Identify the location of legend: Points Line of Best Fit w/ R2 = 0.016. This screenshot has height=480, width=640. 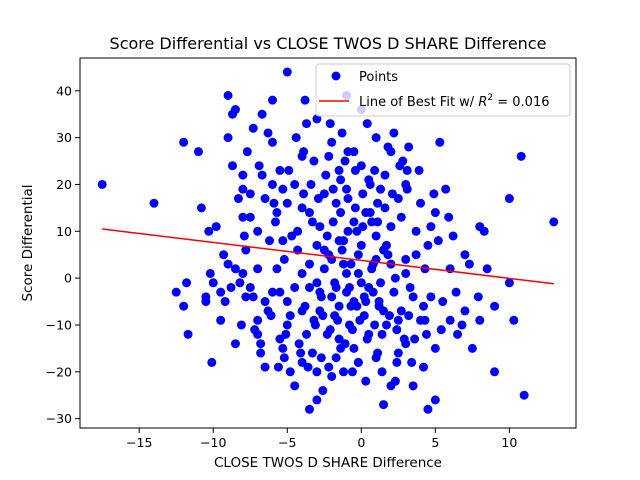
(443, 90).